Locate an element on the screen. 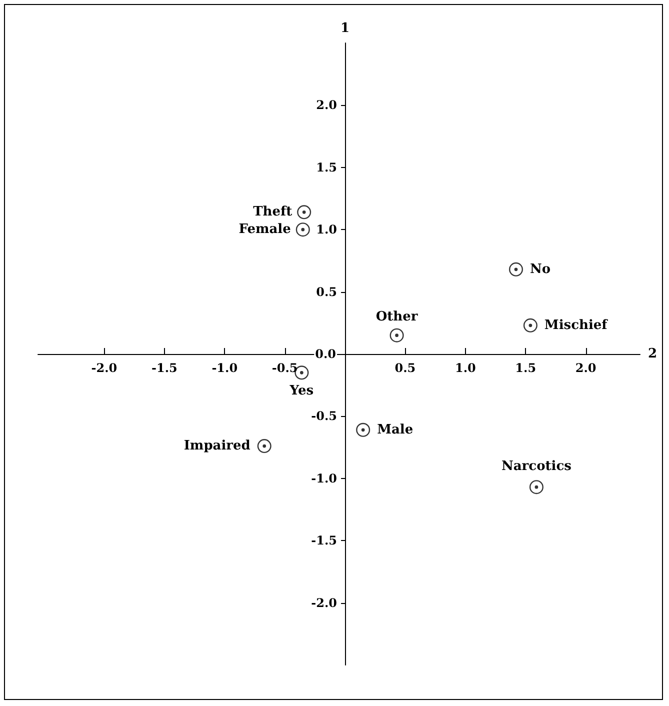 Image resolution: width=669 pixels, height=706 pixels. annotation: Theft is located at coordinates (272, 212).